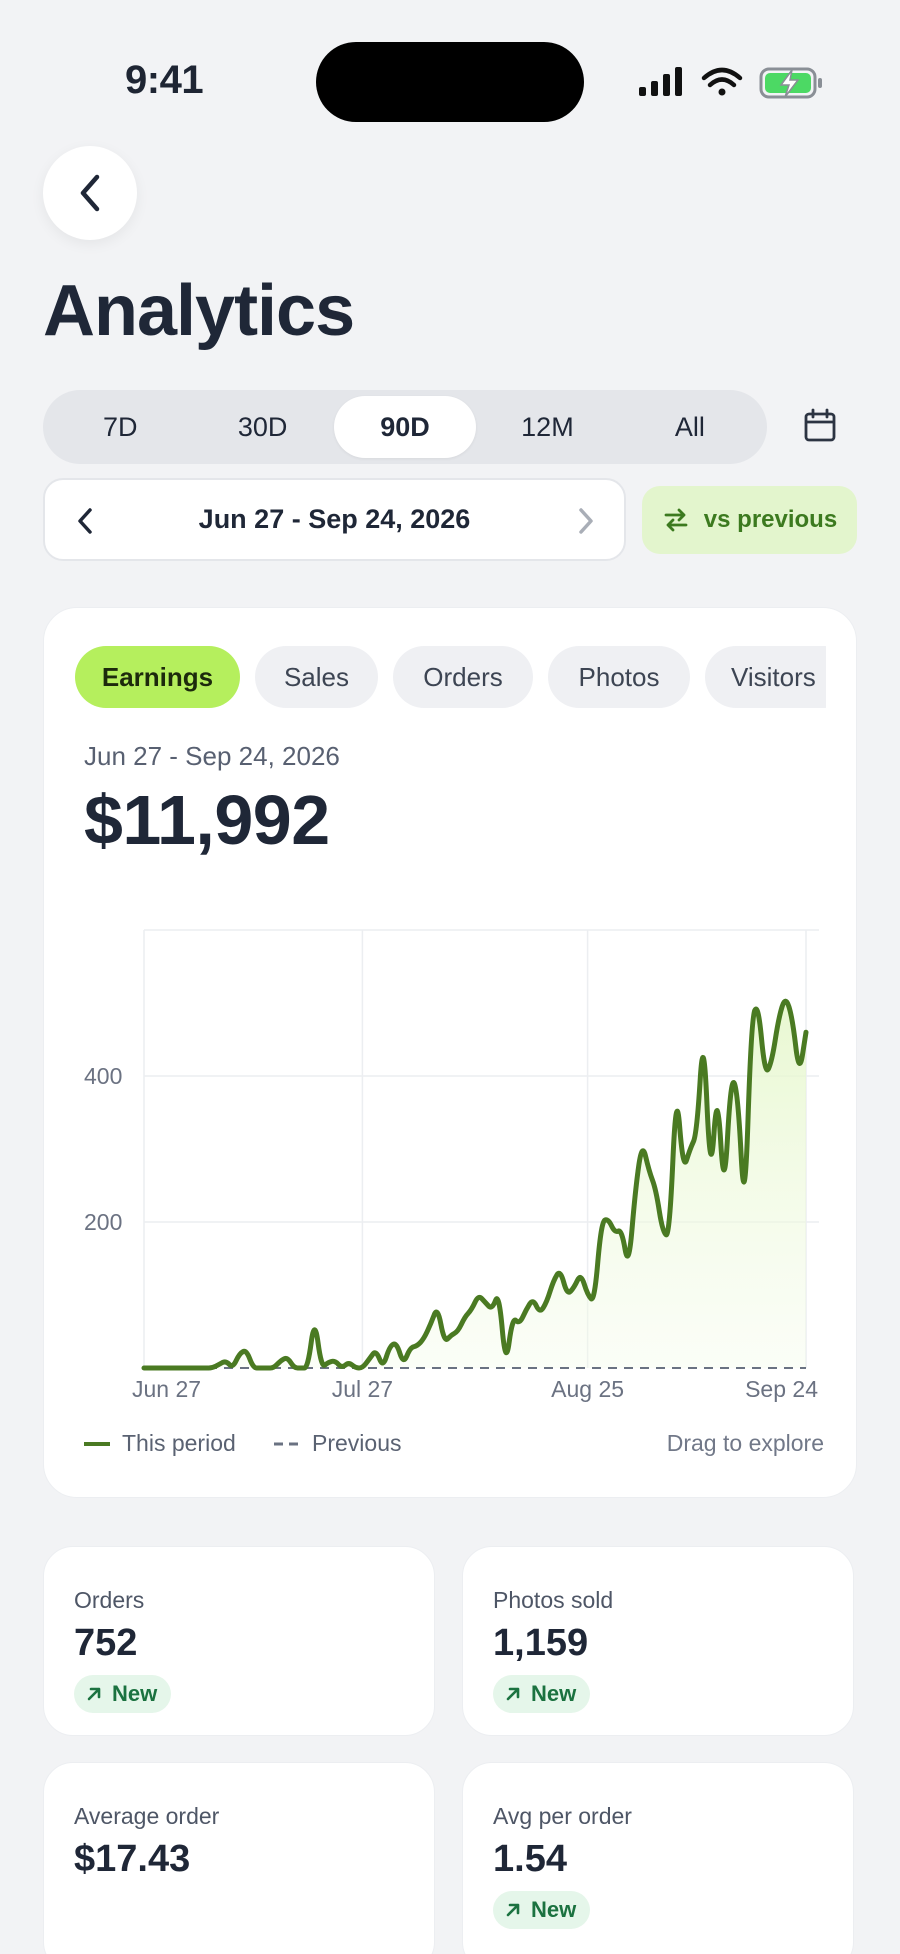 The image size is (900, 1954). I want to click on x-tick-label: Jul 27, so click(362, 1389).